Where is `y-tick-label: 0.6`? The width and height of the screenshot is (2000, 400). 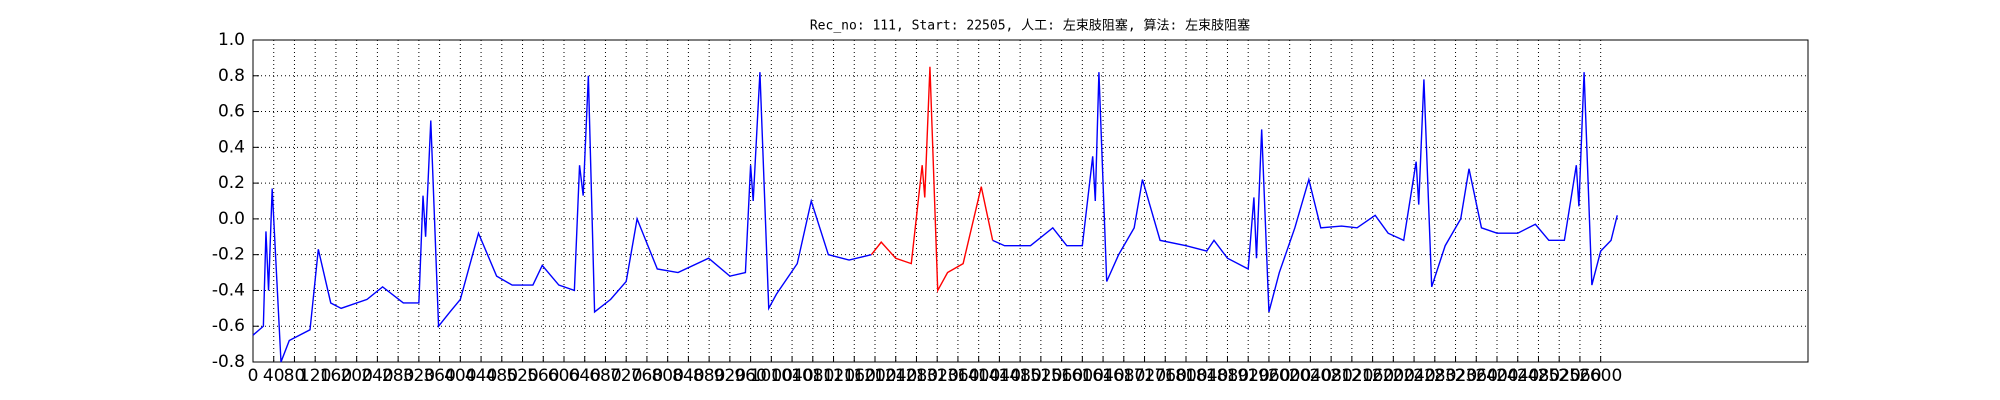
y-tick-label: 0.6 is located at coordinates (231, 112).